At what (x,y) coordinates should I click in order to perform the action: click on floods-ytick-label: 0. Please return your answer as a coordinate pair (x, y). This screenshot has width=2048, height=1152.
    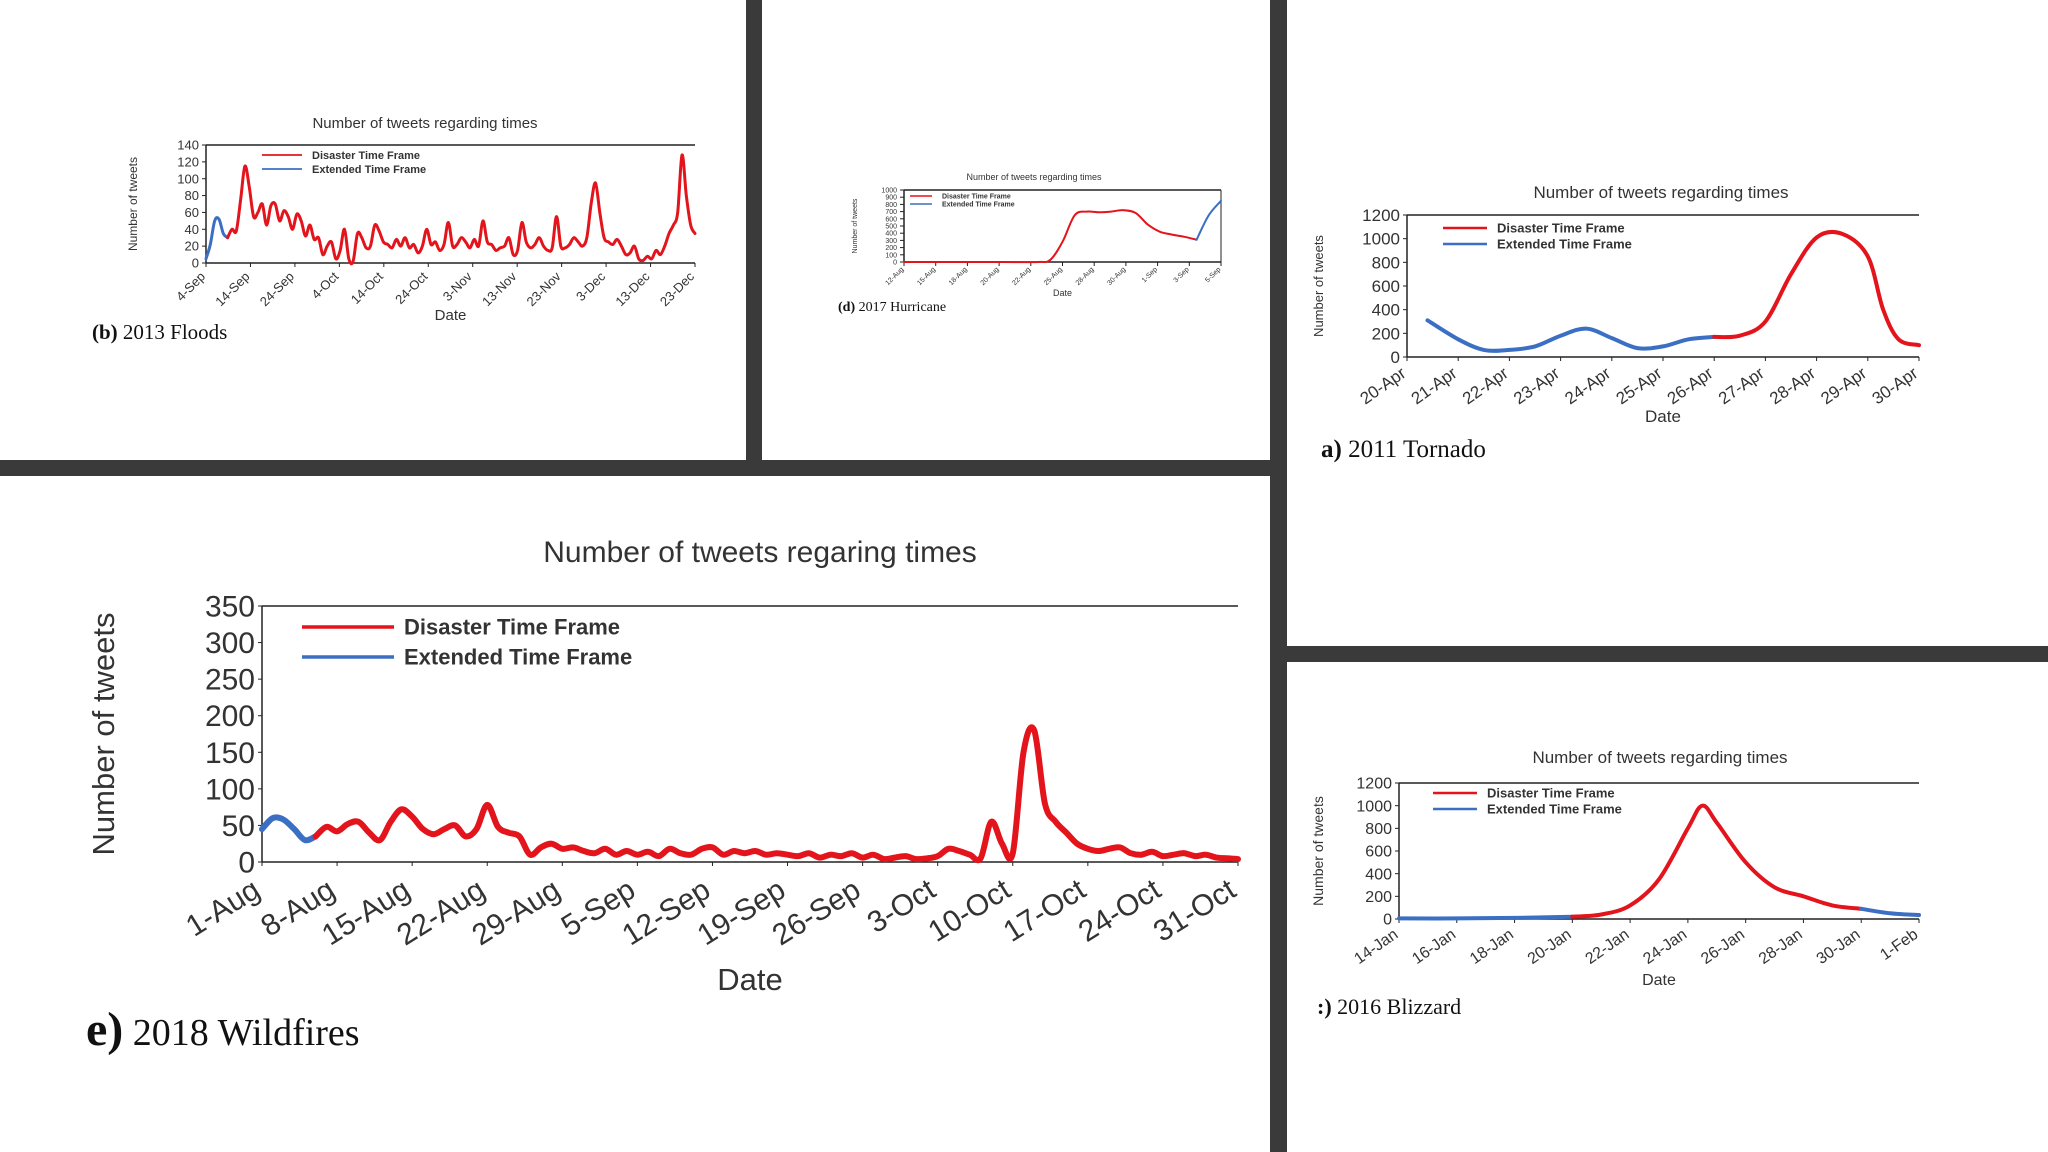
    Looking at the image, I should click on (195, 263).